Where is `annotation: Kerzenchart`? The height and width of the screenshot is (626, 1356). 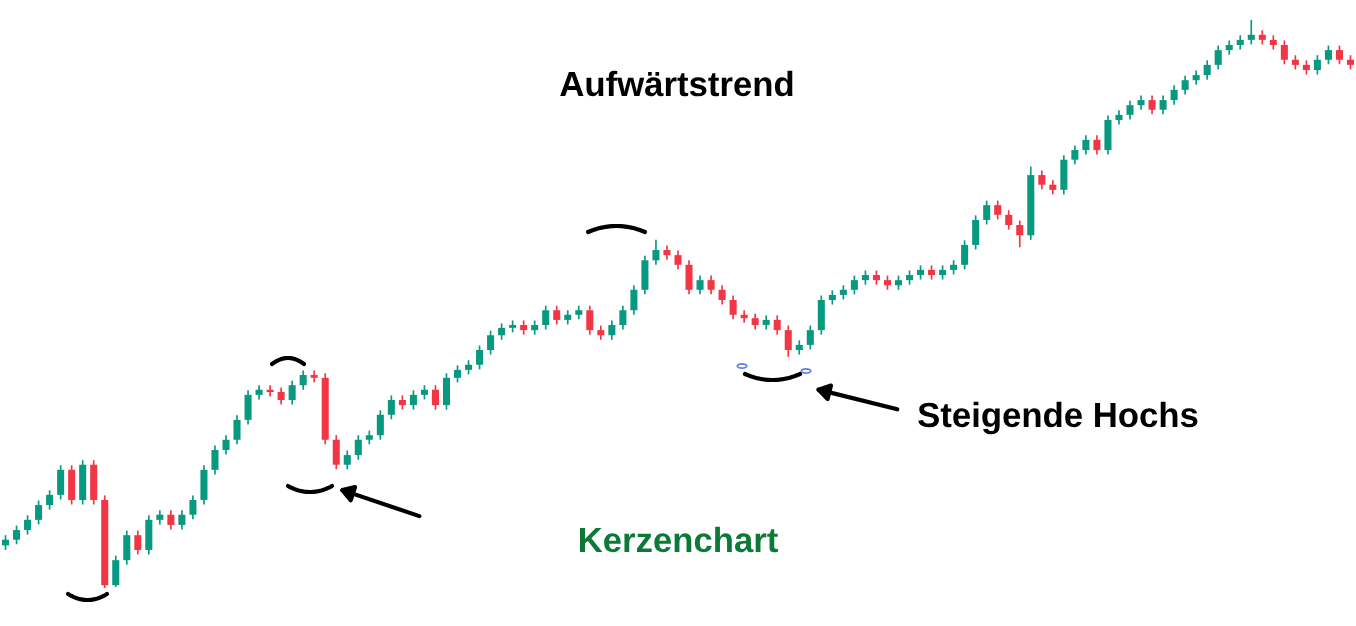 annotation: Kerzenchart is located at coordinates (678, 539).